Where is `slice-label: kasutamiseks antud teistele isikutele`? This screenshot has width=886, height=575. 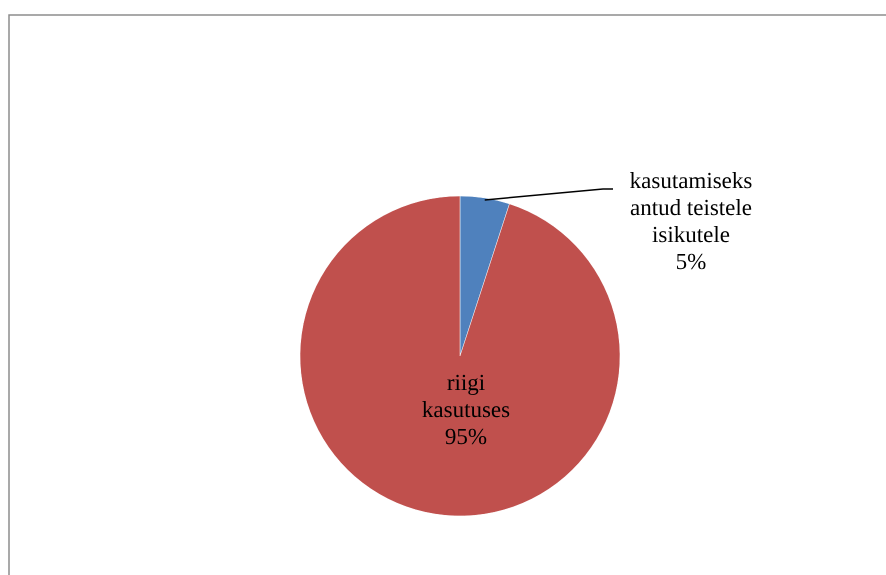
slice-label: kasutamiseks antud teistele isikutele is located at coordinates (691, 207).